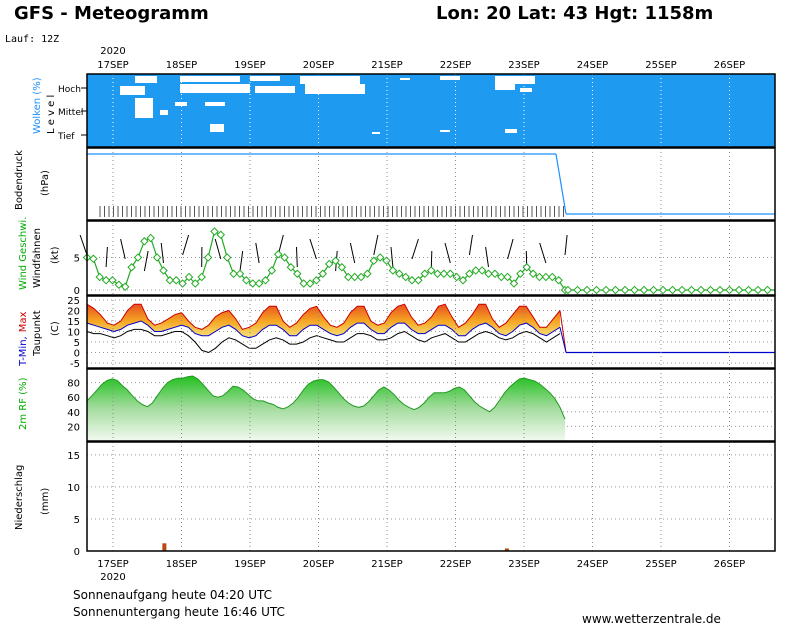 This screenshot has height=626, width=800. What do you see at coordinates (386, 564) in the screenshot?
I see `date-label-bottom: 21SEP` at bounding box center [386, 564].